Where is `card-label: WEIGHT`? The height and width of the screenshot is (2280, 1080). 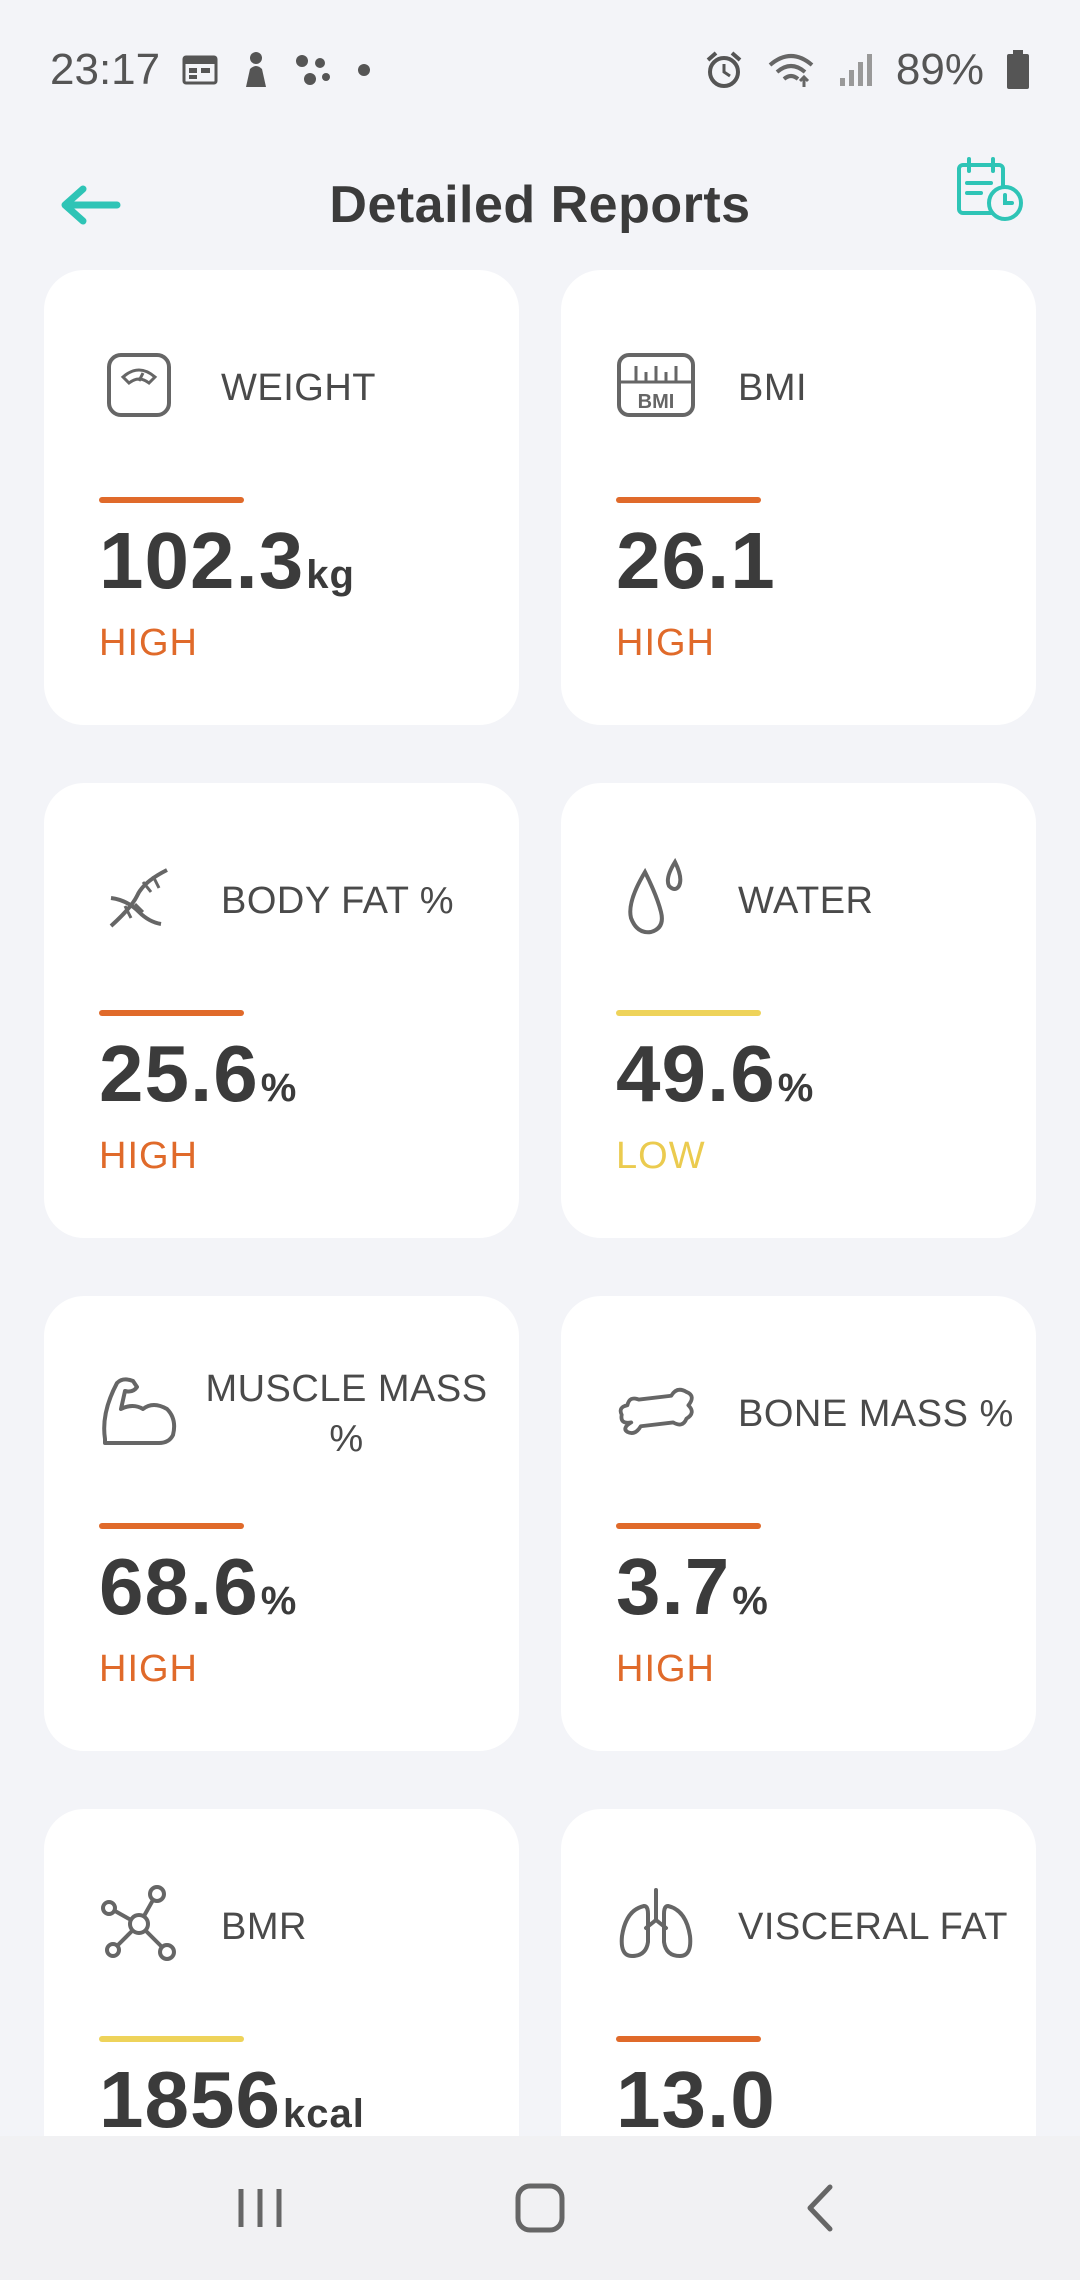 card-label: WEIGHT is located at coordinates (298, 388).